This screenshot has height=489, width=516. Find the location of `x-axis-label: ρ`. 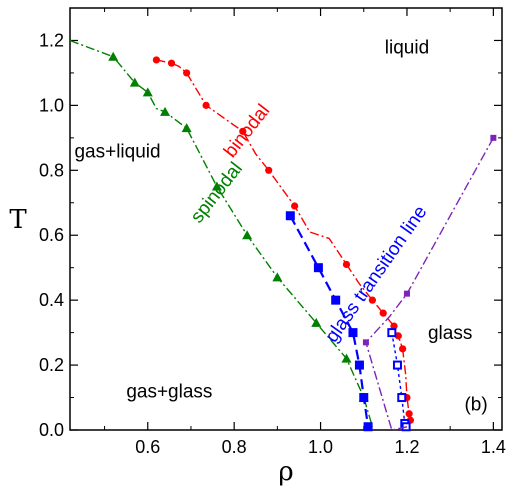

x-axis-label: ρ is located at coordinates (285, 472).